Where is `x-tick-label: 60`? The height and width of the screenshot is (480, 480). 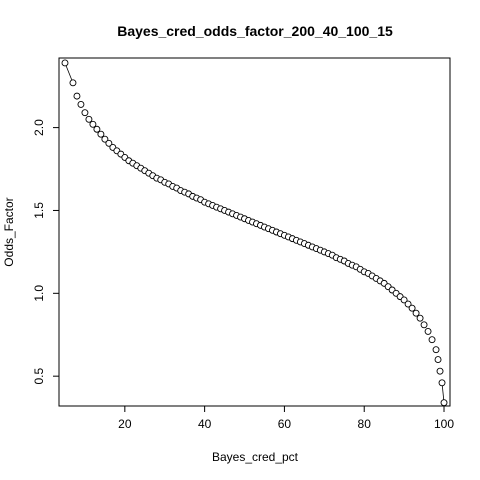 x-tick-label: 60 is located at coordinates (285, 424).